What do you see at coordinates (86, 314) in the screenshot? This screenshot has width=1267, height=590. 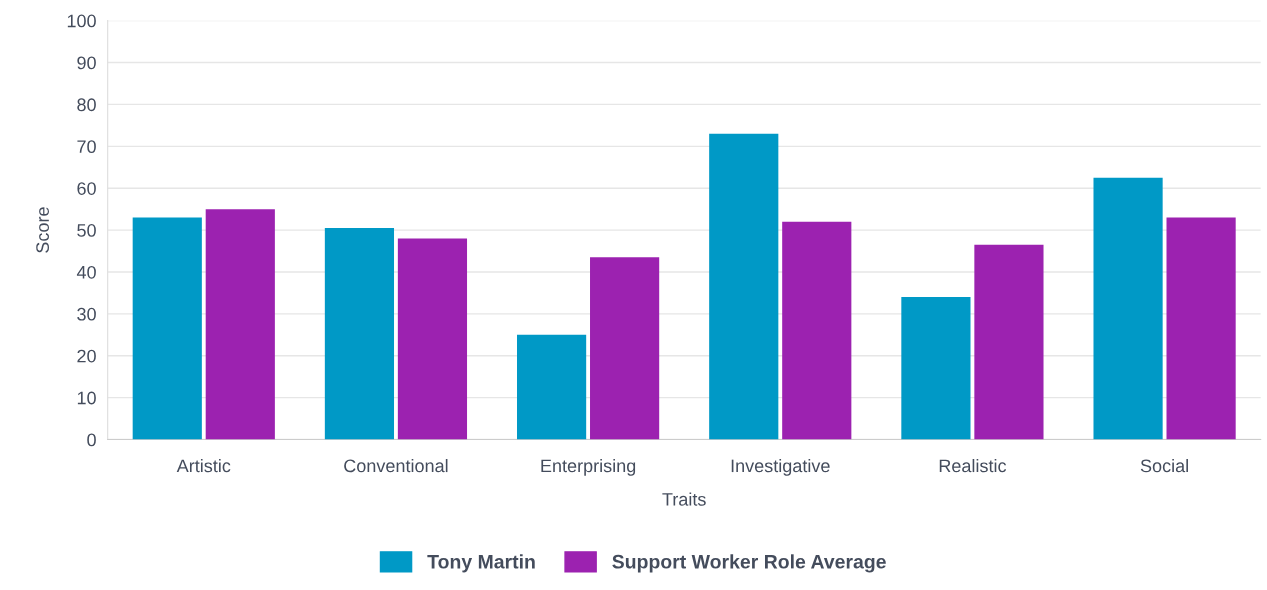 I see `y-tick-label: 30` at bounding box center [86, 314].